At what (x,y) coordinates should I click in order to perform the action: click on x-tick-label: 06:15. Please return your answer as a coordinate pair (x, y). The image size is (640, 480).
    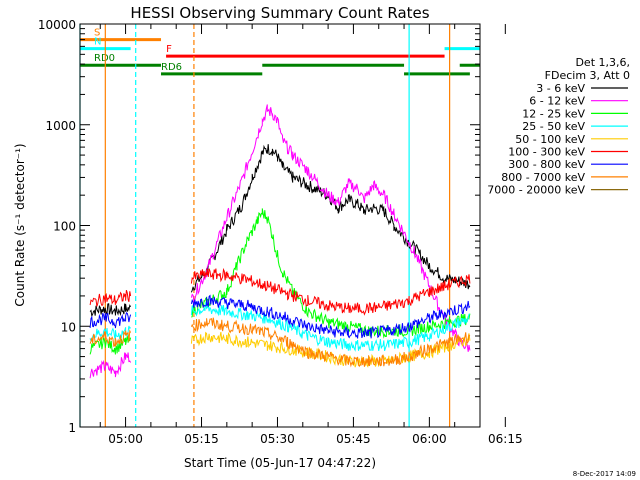
    Looking at the image, I should click on (505, 439).